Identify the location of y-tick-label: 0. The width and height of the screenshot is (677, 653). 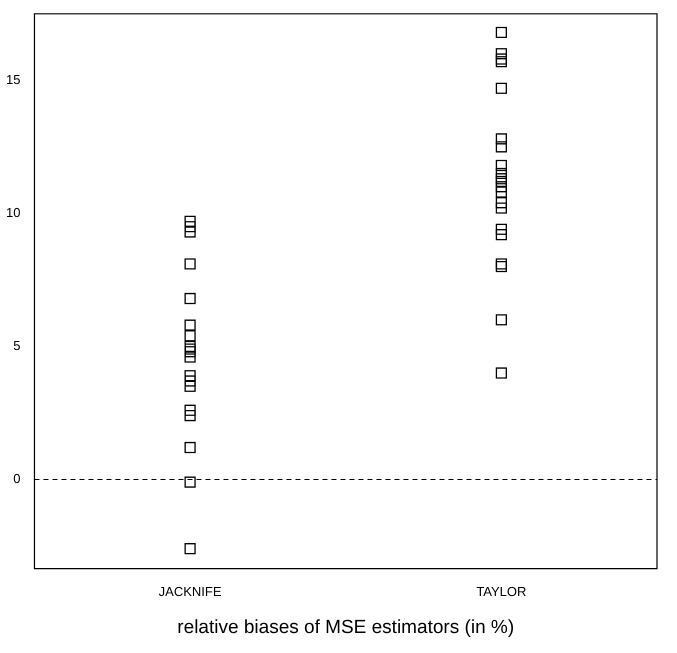
(16, 478).